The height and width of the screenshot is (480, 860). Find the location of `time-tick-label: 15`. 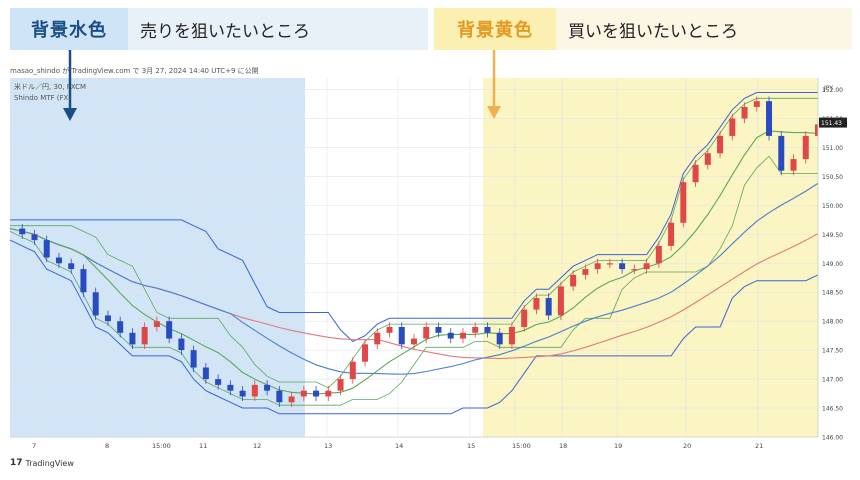

time-tick-label: 15 is located at coordinates (471, 446).